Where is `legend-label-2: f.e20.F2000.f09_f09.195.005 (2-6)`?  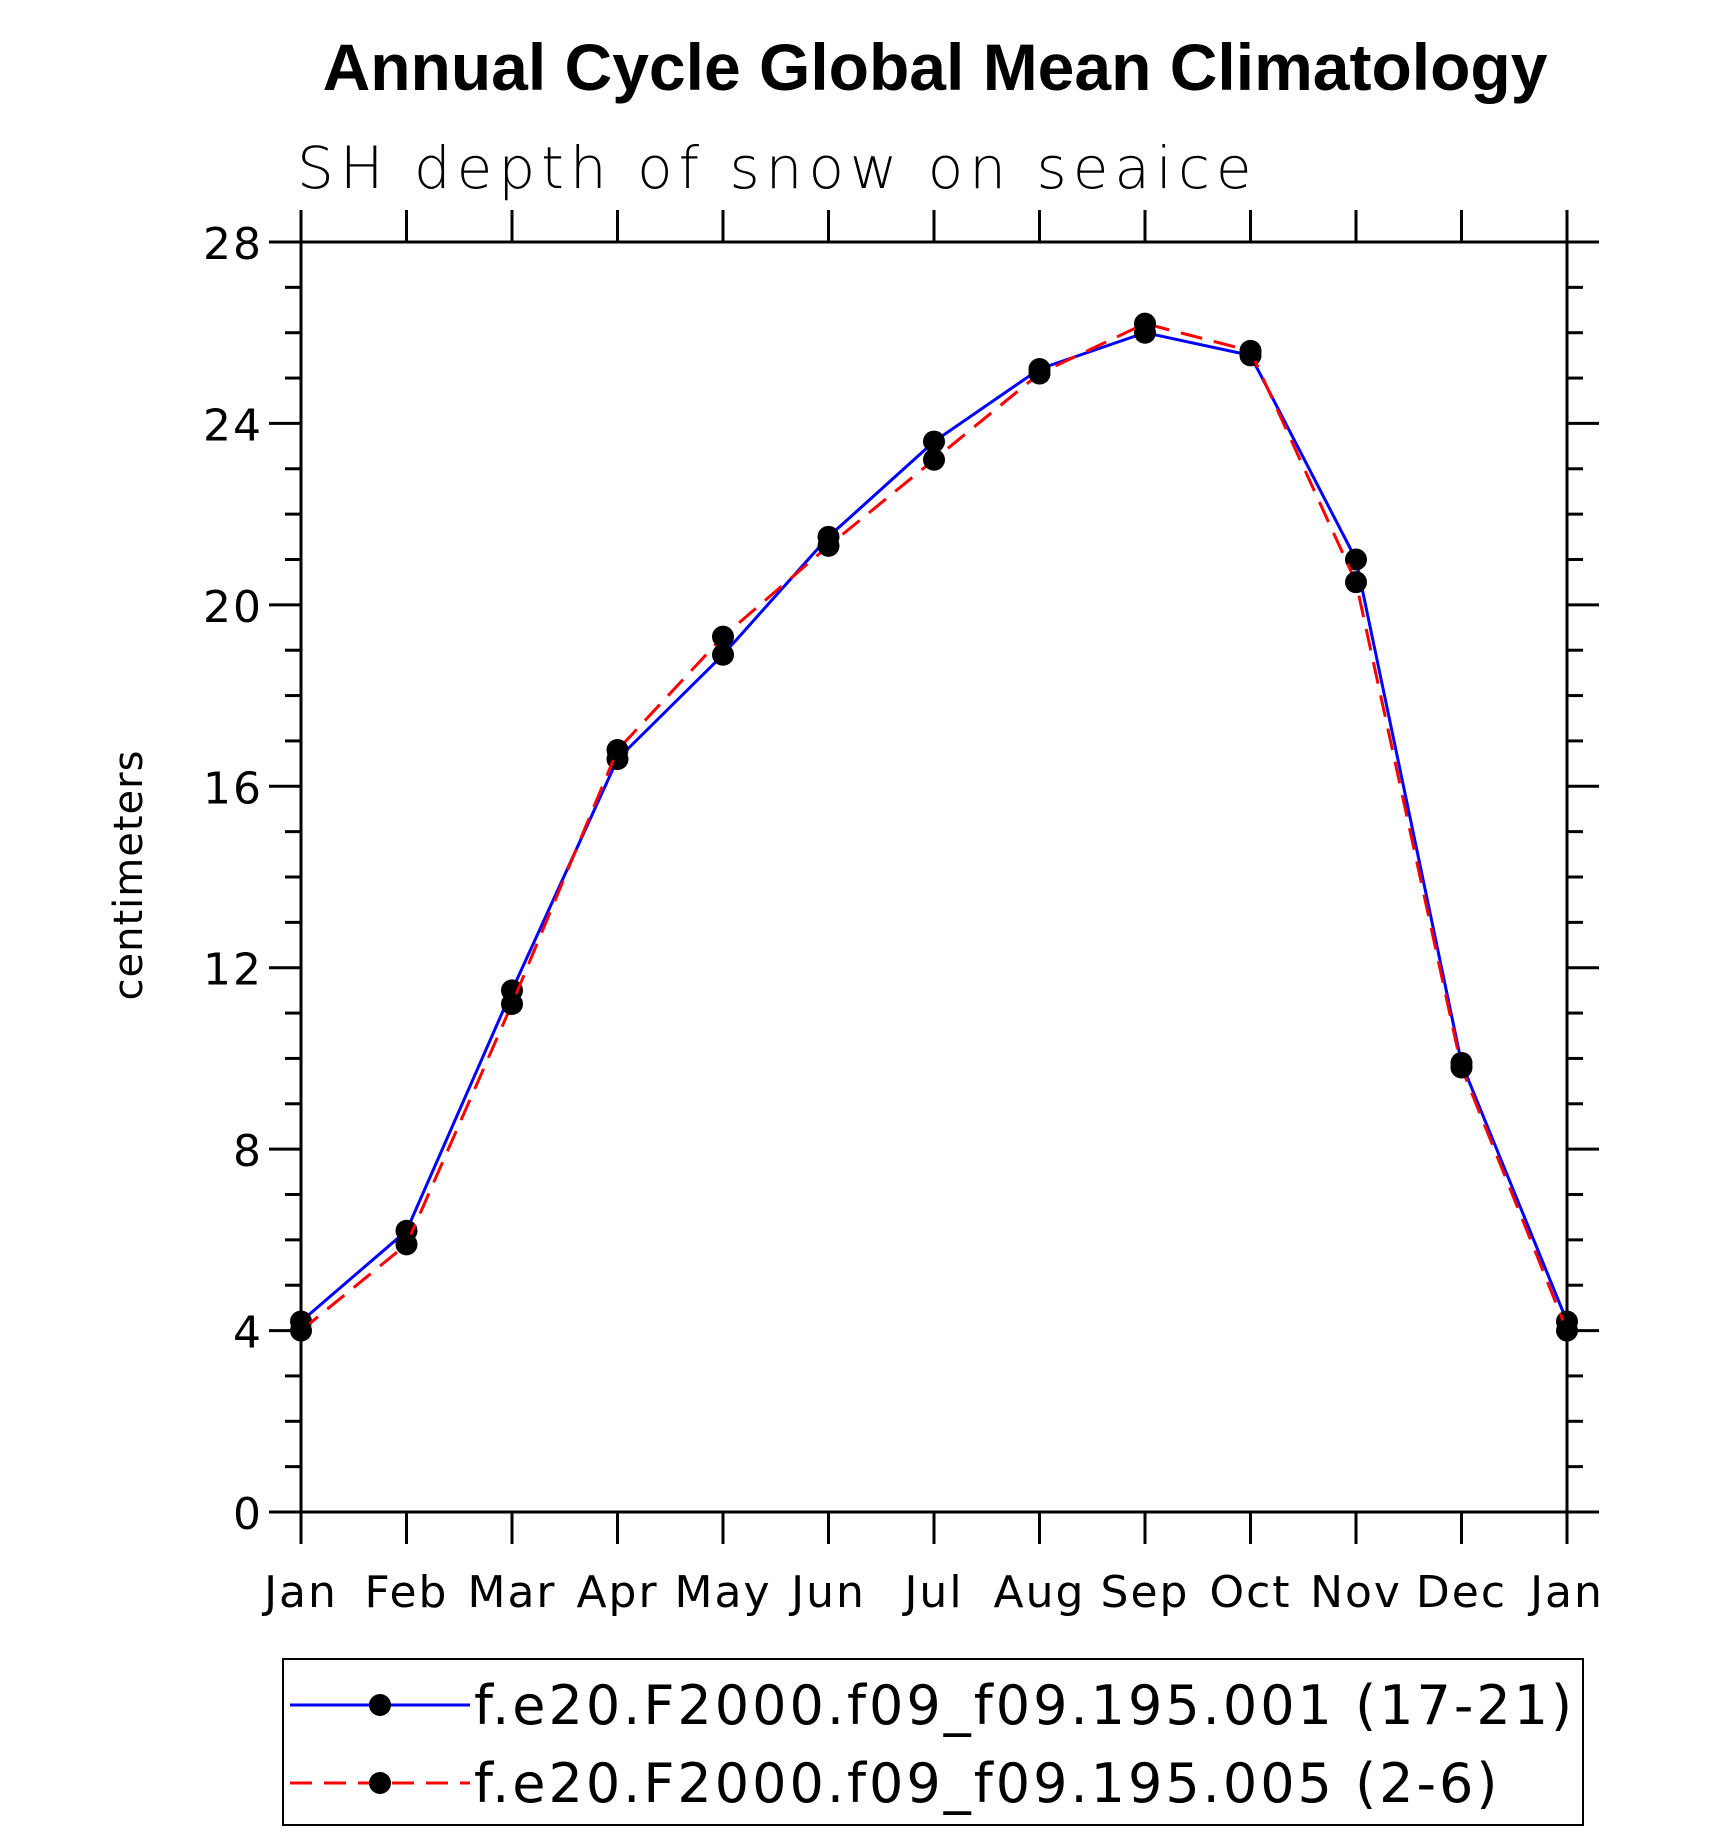 legend-label-2: f.e20.F2000.f09_f09.195.005 (2-6) is located at coordinates (987, 1783).